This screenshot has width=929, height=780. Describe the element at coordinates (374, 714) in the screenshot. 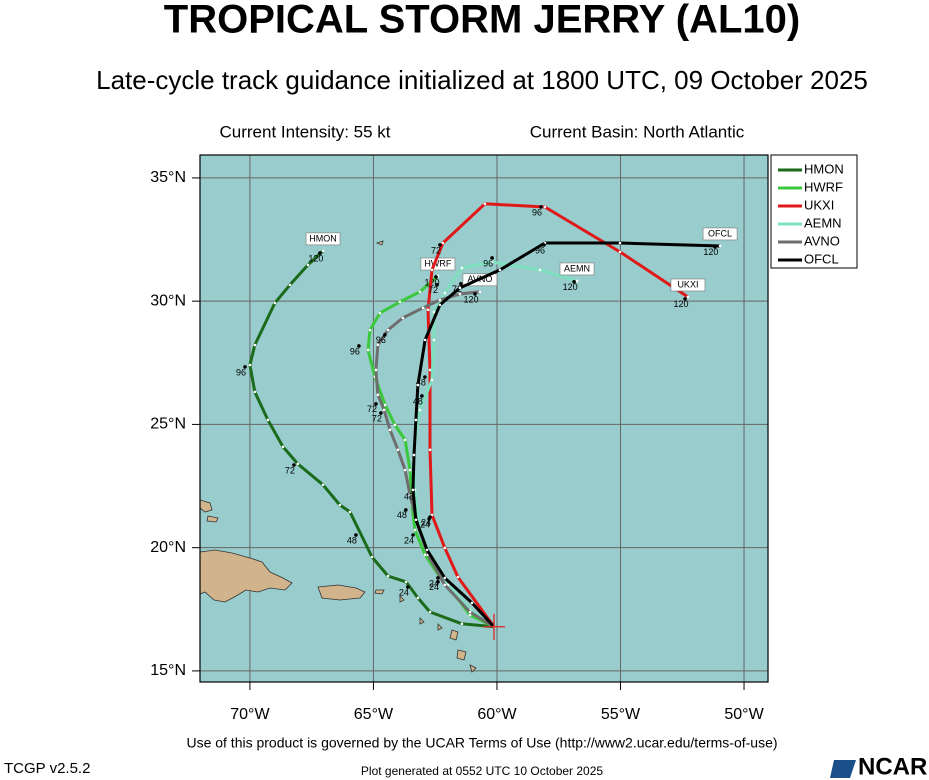

I see `x-tick-label: 65°W` at that location.